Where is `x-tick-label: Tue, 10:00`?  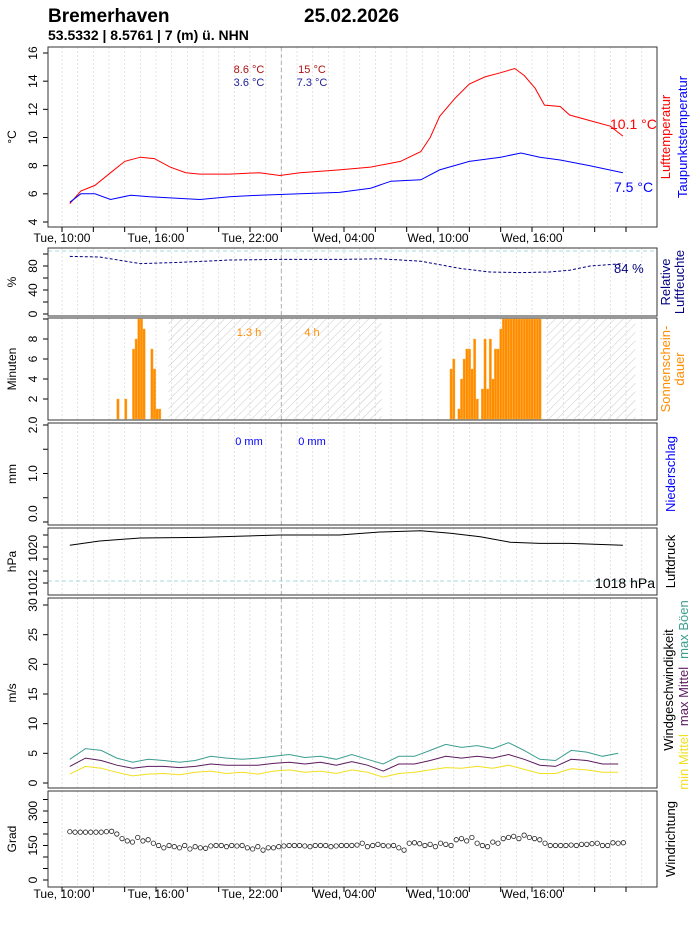 x-tick-label: Tue, 10:00 is located at coordinates (62, 894).